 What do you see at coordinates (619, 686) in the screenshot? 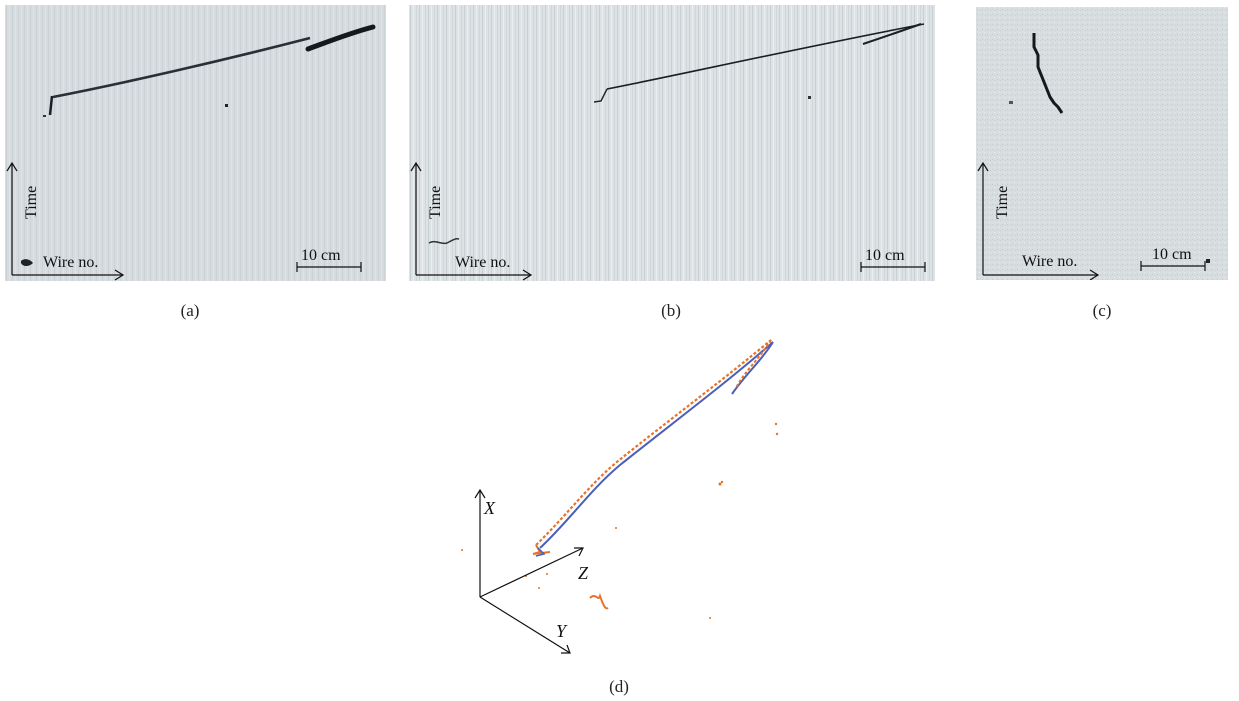
I see `caption-d: (d)` at bounding box center [619, 686].